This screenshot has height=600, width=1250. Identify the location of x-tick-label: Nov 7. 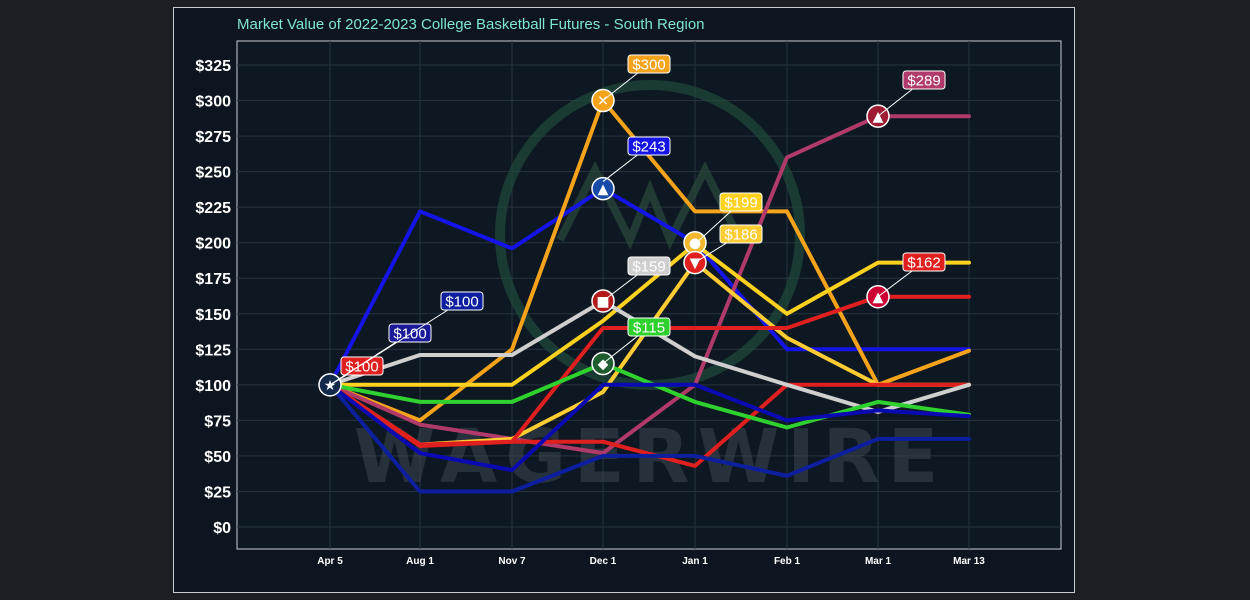
(512, 561).